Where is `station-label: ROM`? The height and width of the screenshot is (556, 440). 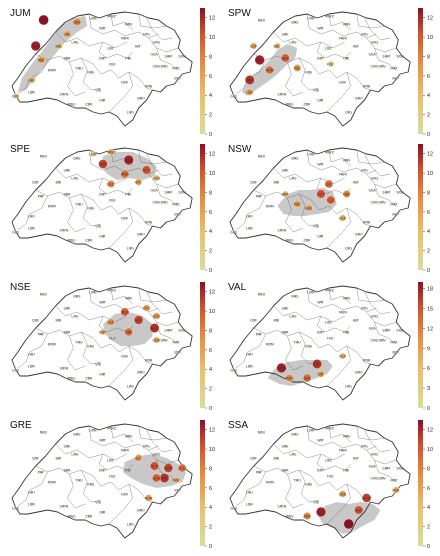
station-label: ROM is located at coordinates (270, 482).